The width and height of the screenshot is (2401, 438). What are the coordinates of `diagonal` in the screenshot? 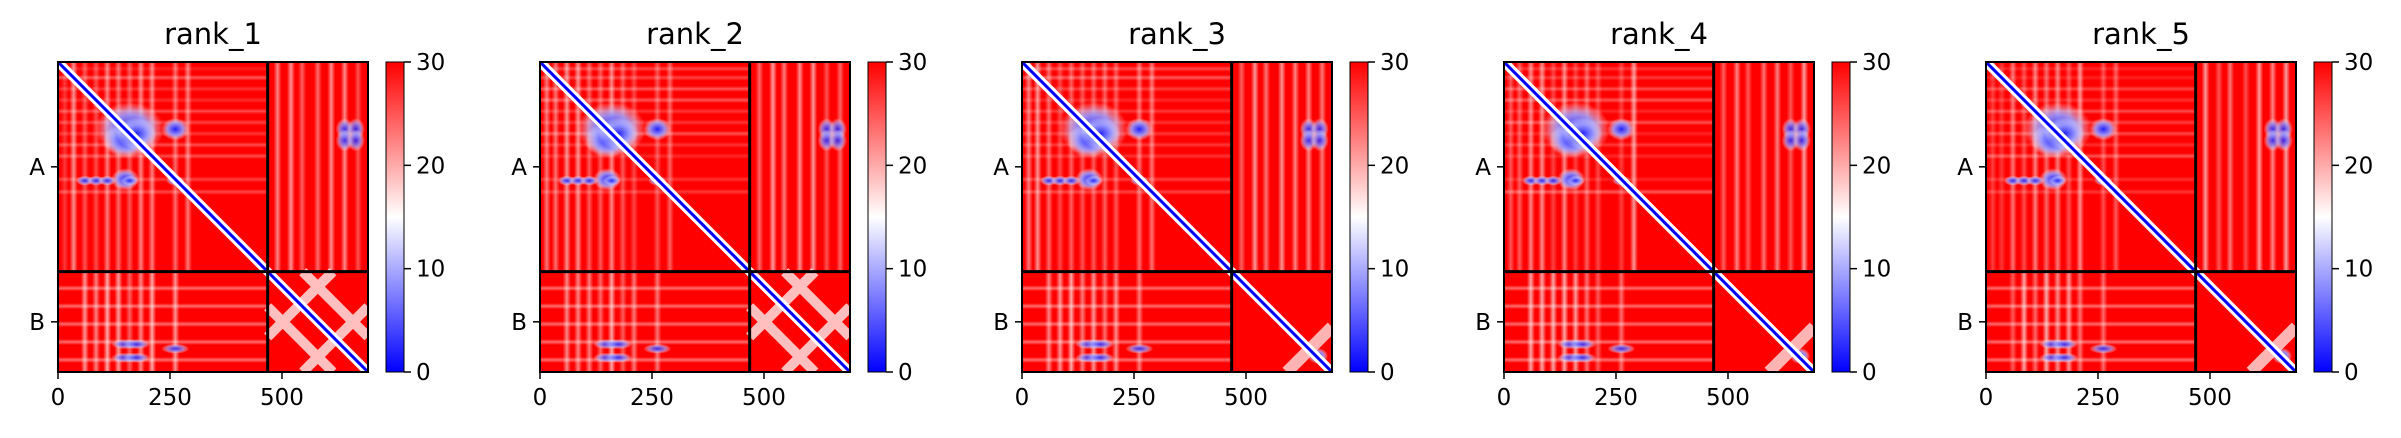 It's located at (1177, 217).